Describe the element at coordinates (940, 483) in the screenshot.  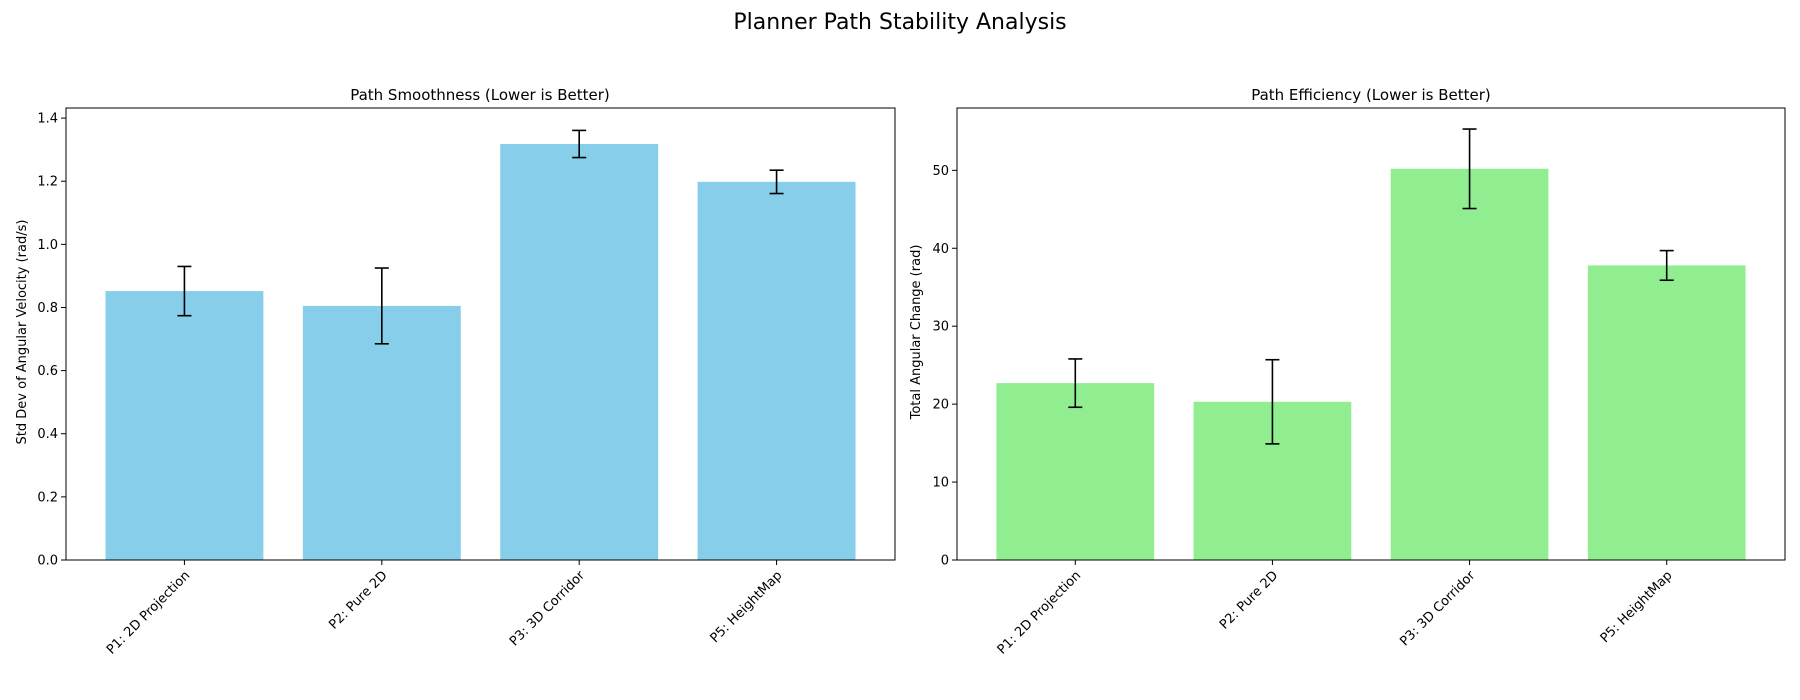
I see `y-tick-label: 10` at that location.